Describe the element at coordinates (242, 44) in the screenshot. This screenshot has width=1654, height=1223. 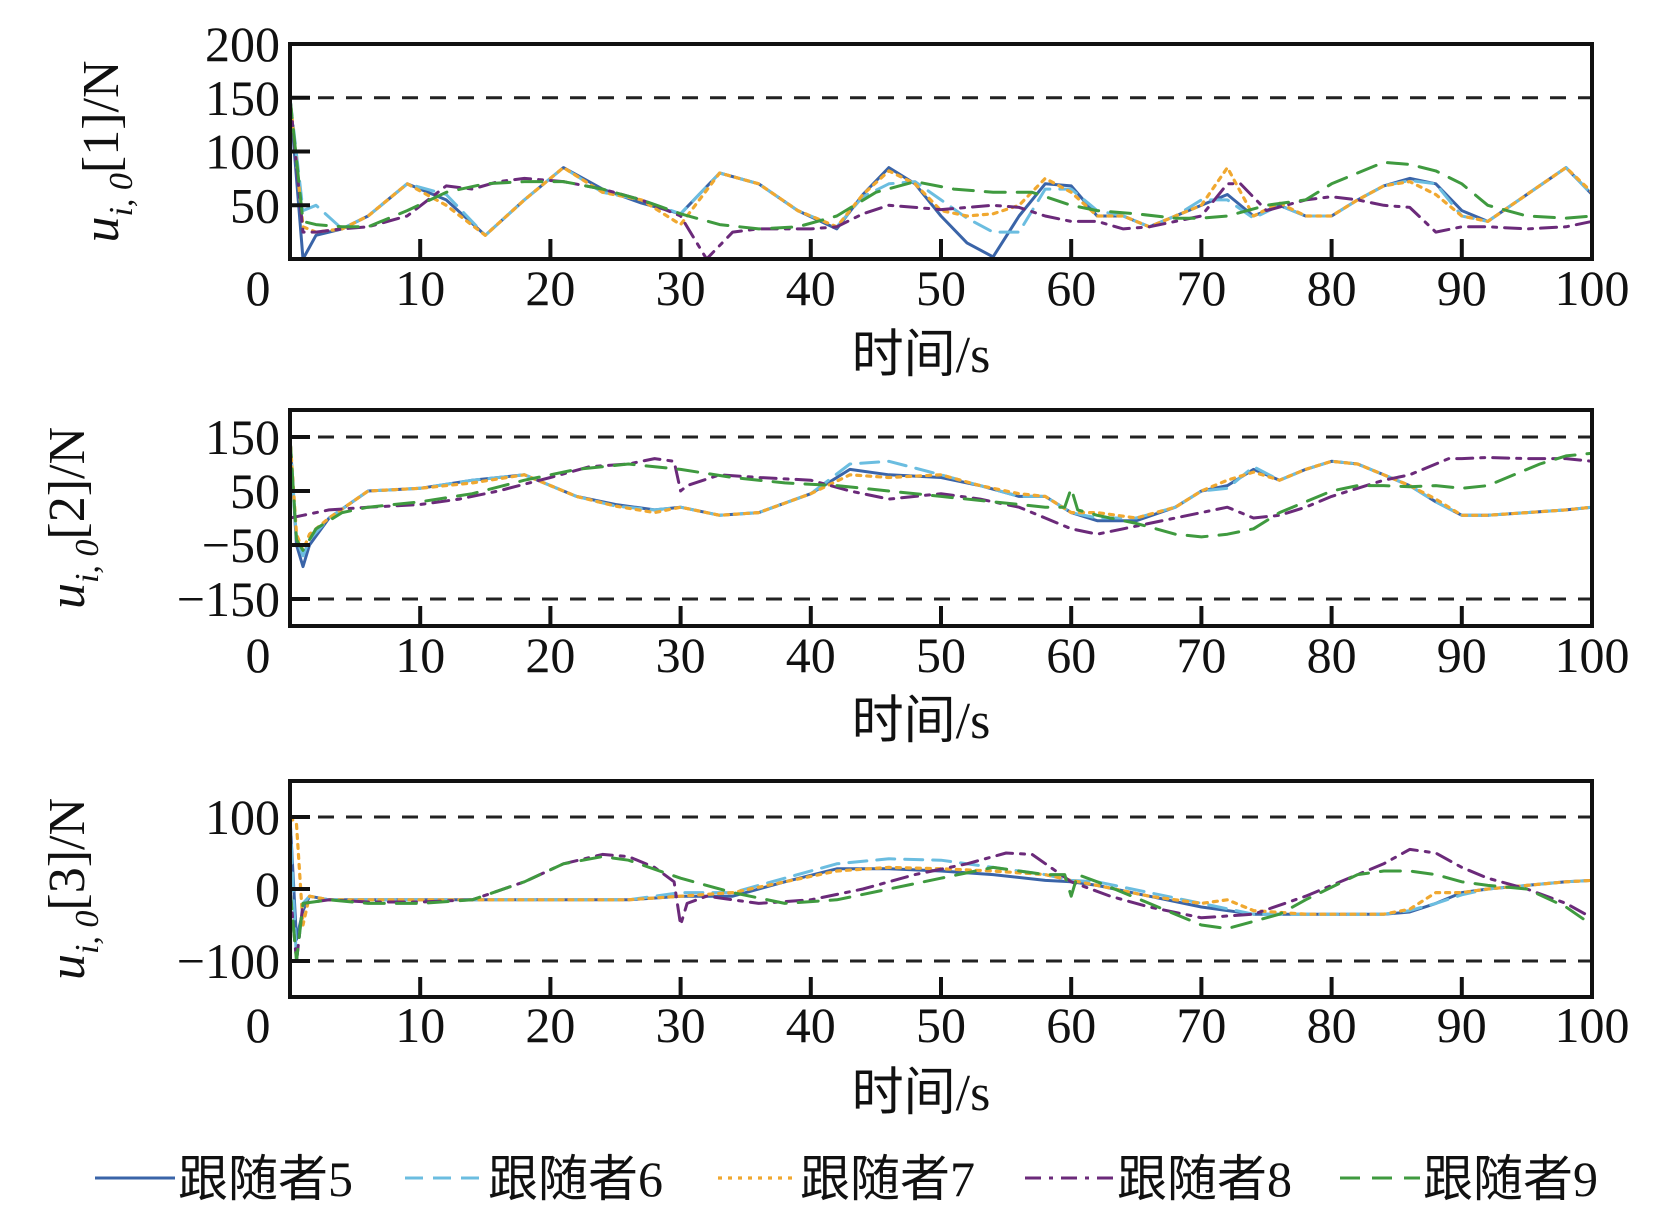
I see `y-tick-label: 200` at that location.